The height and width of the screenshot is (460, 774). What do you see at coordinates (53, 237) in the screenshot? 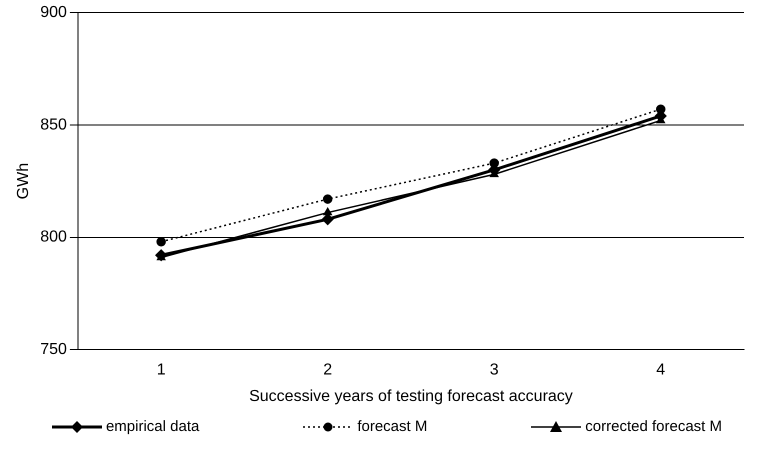
I see `y-tick-label: 800` at bounding box center [53, 237].